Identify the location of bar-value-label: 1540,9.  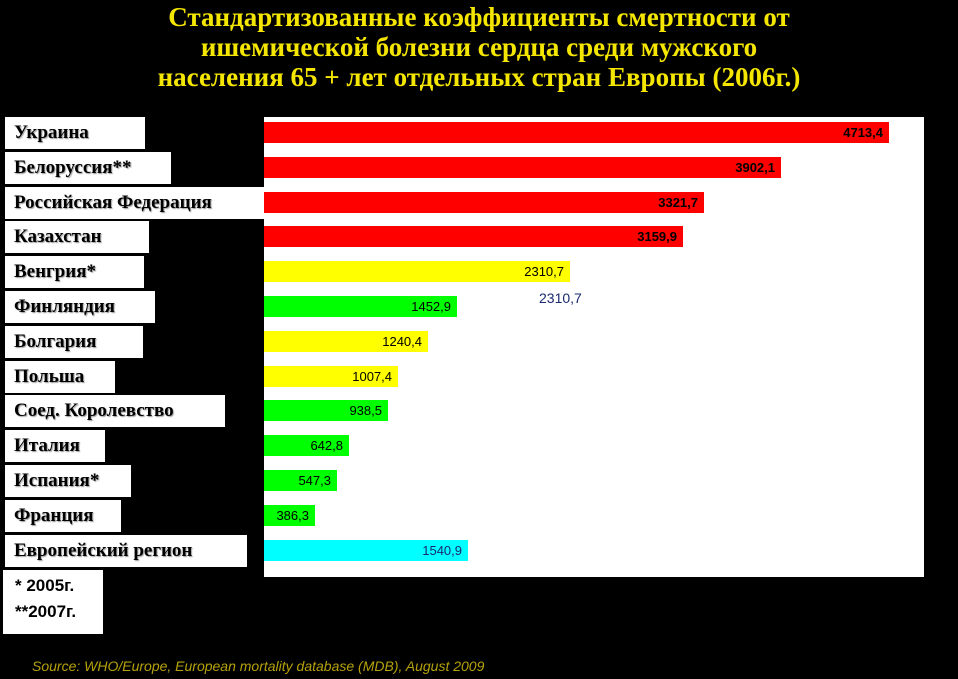
(442, 550).